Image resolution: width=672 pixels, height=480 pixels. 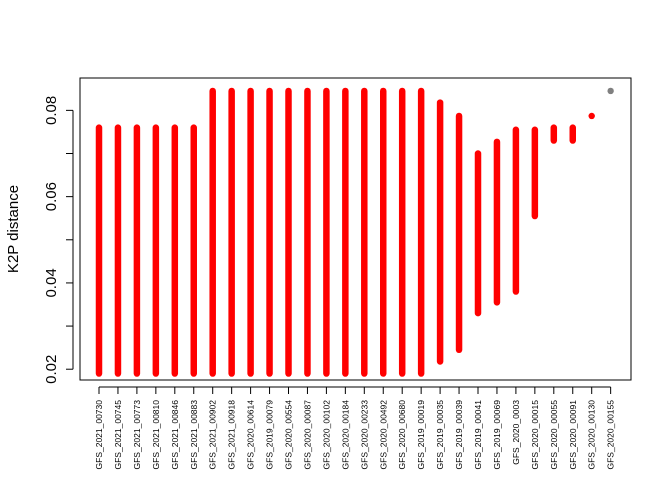 I want to click on x-tick-label: GFS_2021_00846, so click(x=175, y=435).